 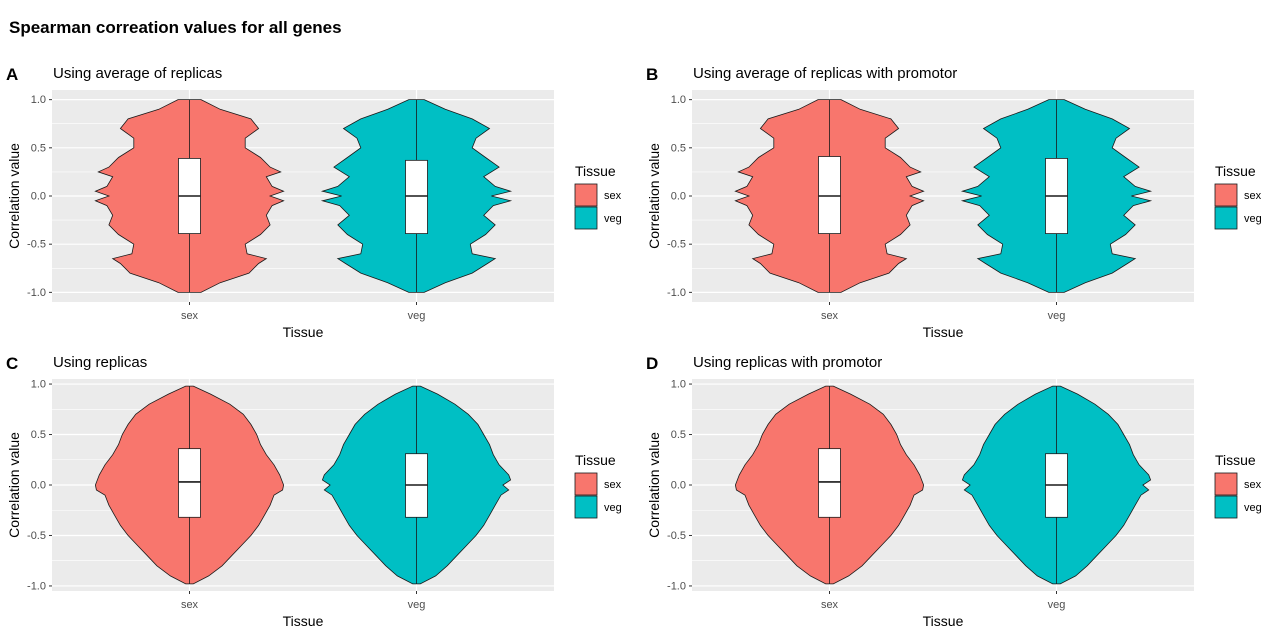 What do you see at coordinates (138, 73) in the screenshot?
I see `panel-subtitle: Using average of replicas` at bounding box center [138, 73].